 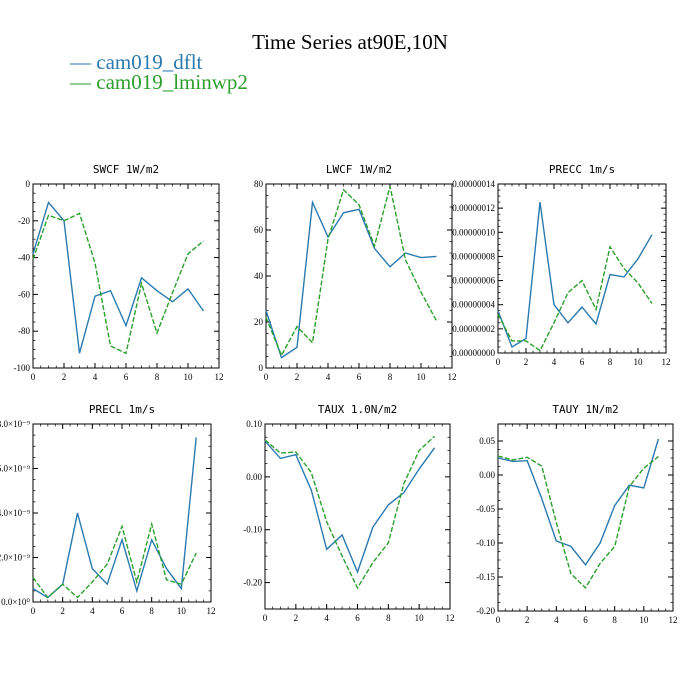 What do you see at coordinates (473, 208) in the screenshot?
I see `y-tick-label: 0.00000012` at bounding box center [473, 208].